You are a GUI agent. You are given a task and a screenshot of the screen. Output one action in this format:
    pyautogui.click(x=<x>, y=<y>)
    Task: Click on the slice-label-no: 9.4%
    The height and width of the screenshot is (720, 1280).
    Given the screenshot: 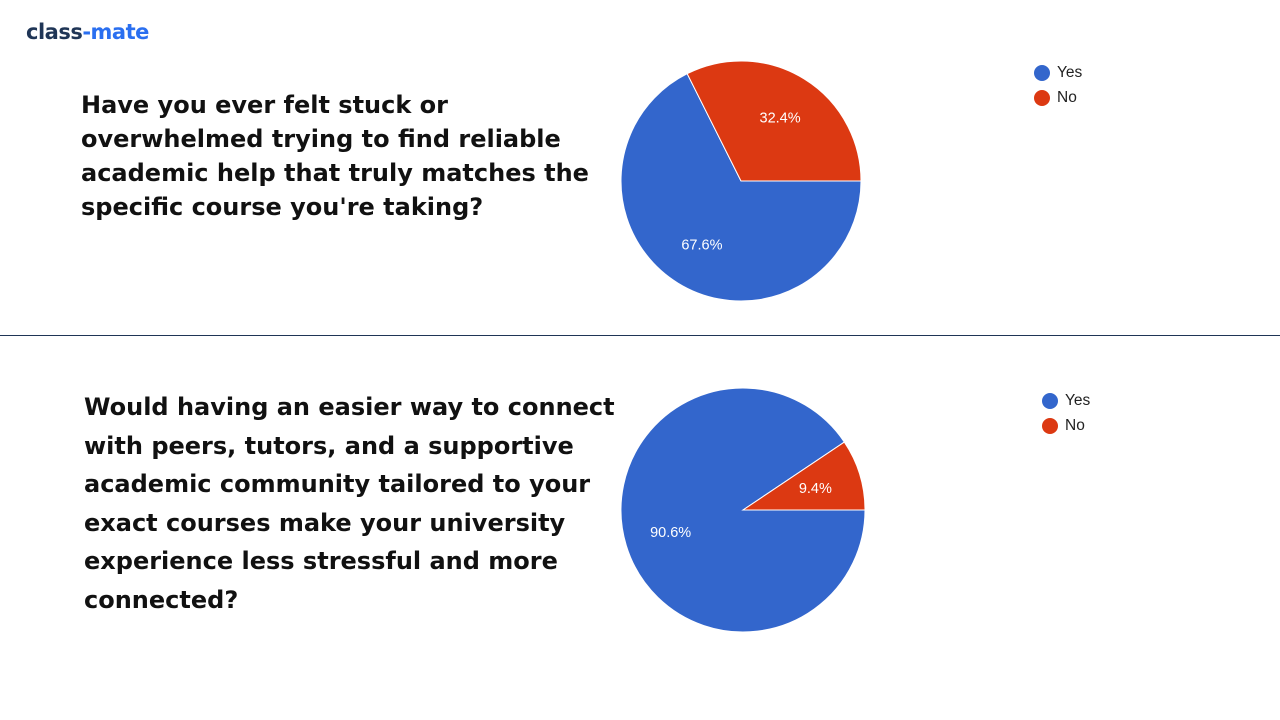 What is the action you would take?
    pyautogui.click(x=815, y=489)
    